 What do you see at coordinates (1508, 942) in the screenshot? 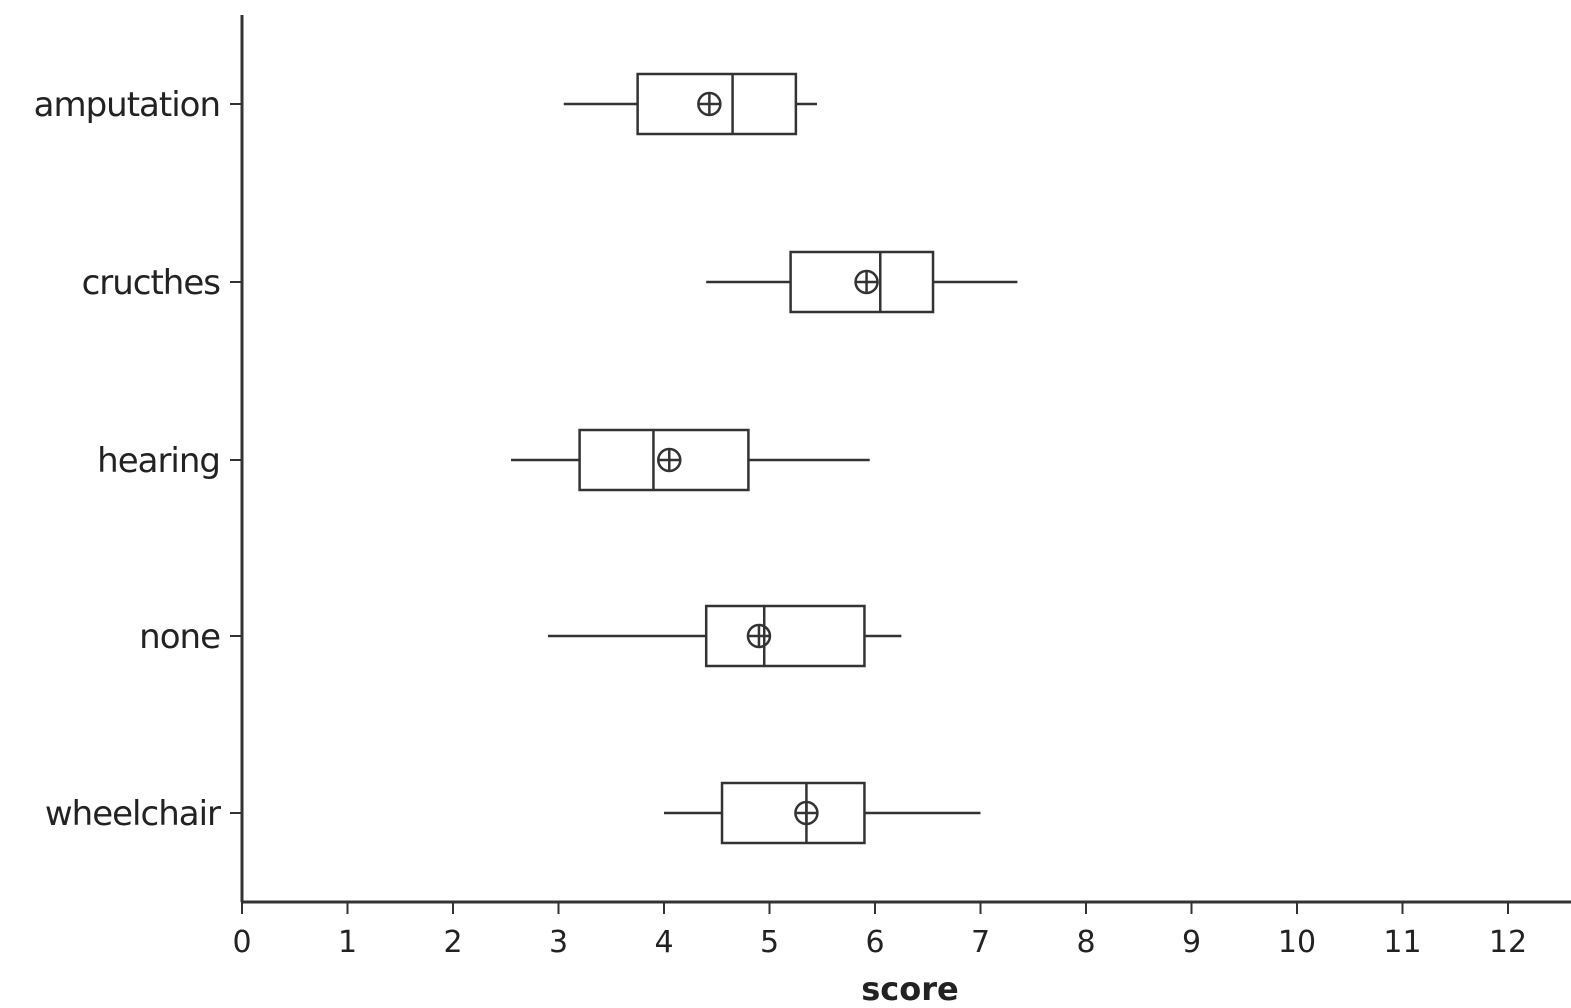
I see `x-tick-label: 12` at bounding box center [1508, 942].